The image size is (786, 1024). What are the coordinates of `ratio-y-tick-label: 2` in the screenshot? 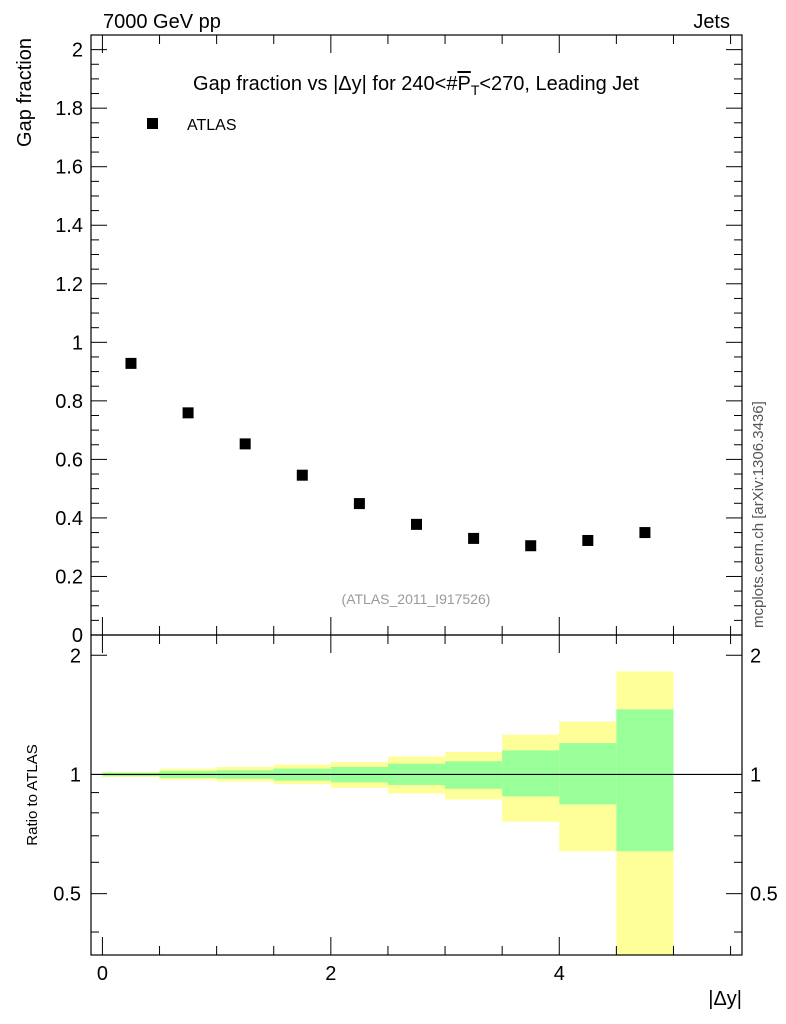 It's located at (75, 656).